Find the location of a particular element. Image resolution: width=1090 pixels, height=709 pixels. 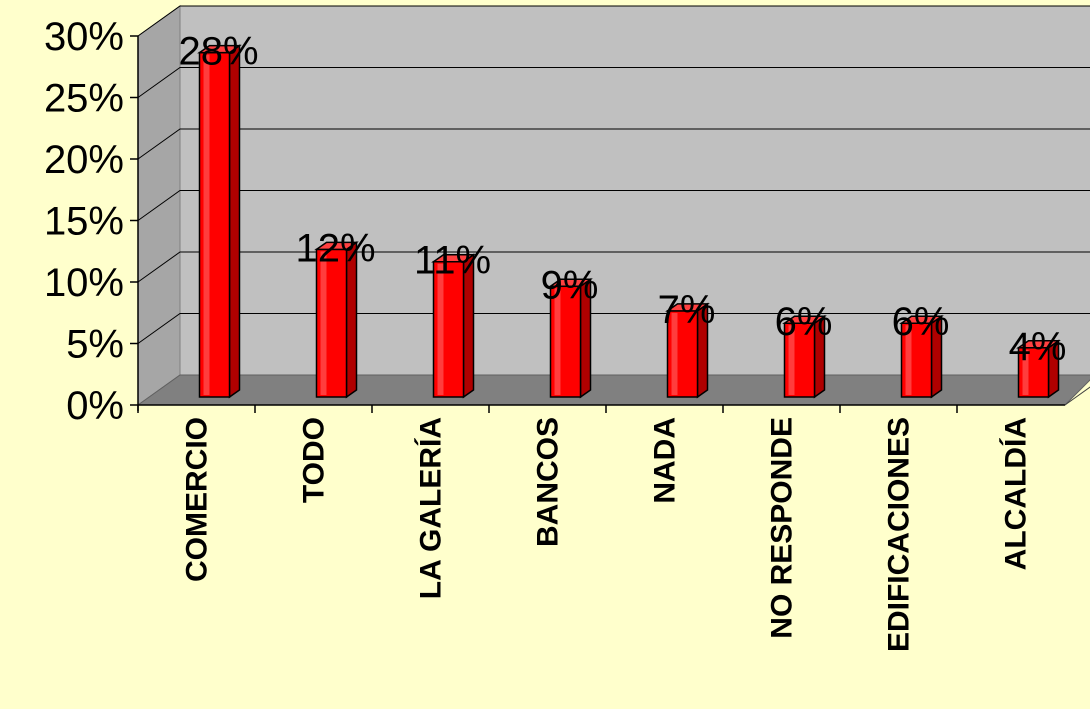

floor-edge is located at coordinates (1077, 396).